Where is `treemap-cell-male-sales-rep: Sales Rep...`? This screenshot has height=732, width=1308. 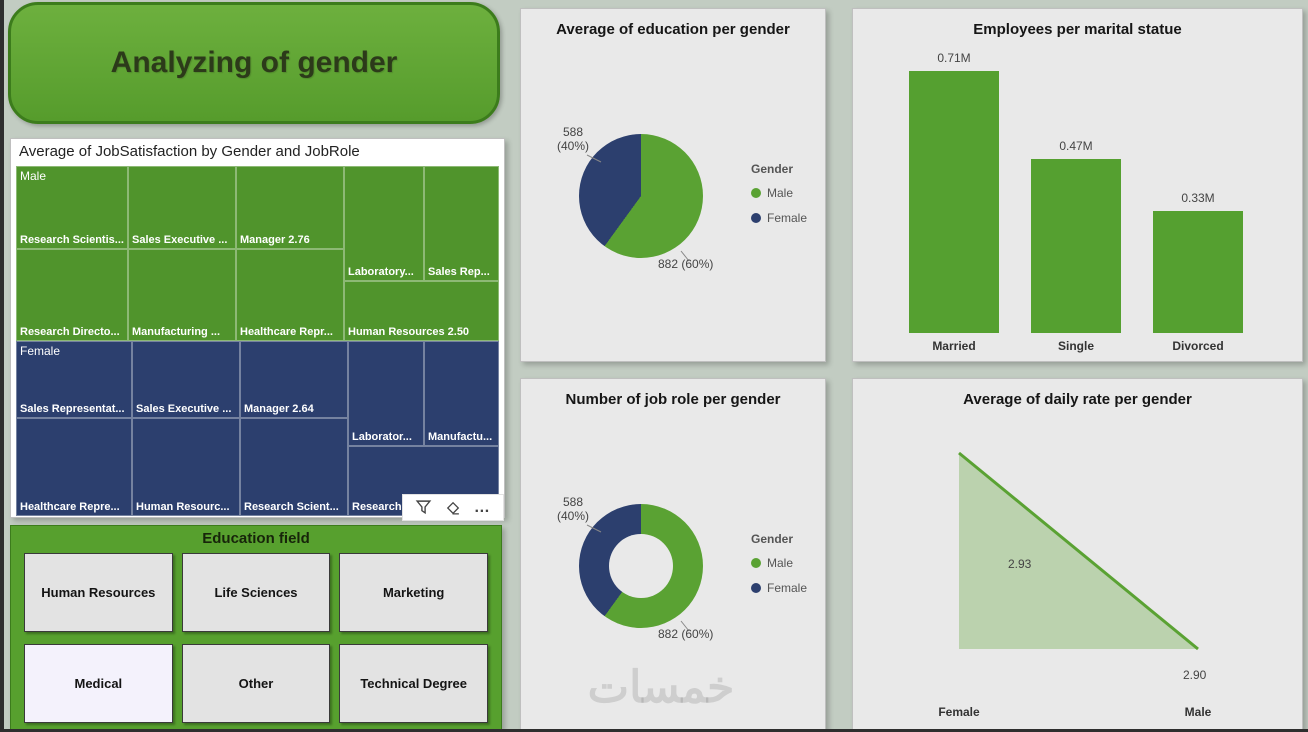
treemap-cell-male-sales-rep: Sales Rep... is located at coordinates (461, 223).